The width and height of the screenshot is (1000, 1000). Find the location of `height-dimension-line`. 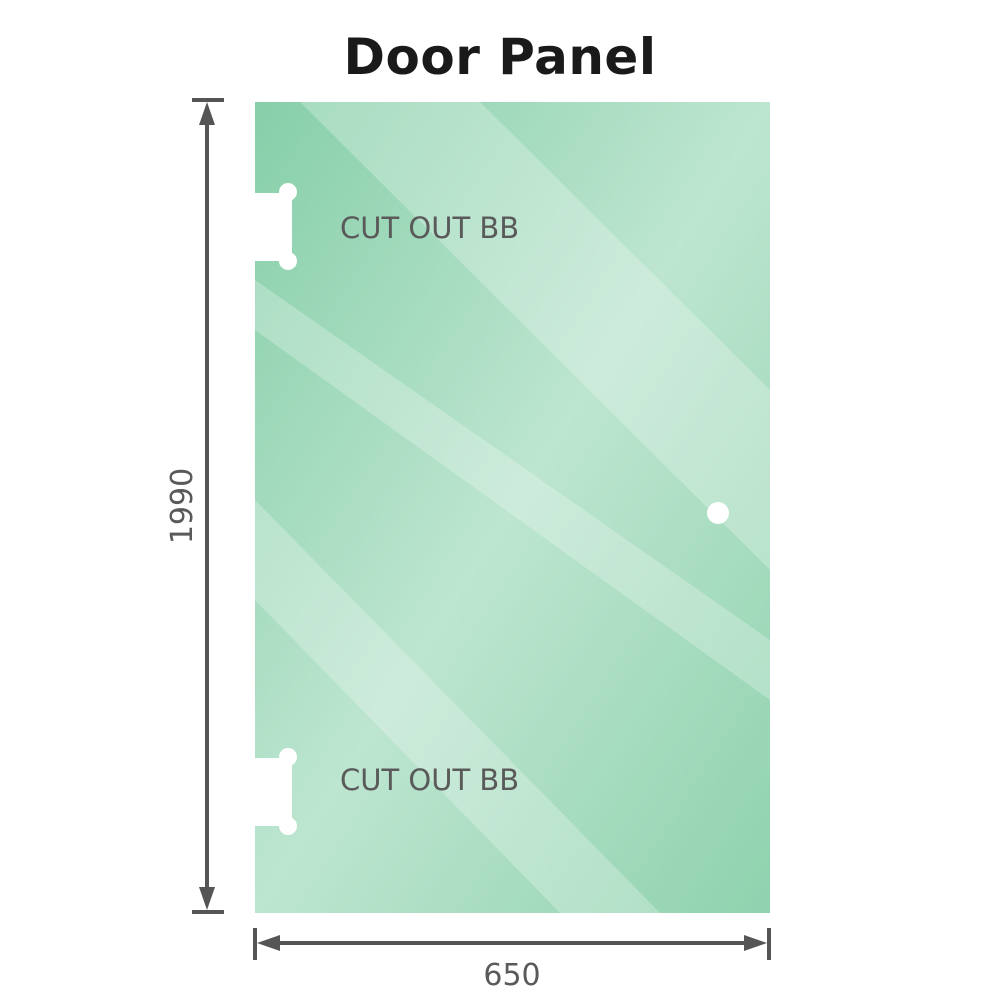

height-dimension-line is located at coordinates (208, 506).